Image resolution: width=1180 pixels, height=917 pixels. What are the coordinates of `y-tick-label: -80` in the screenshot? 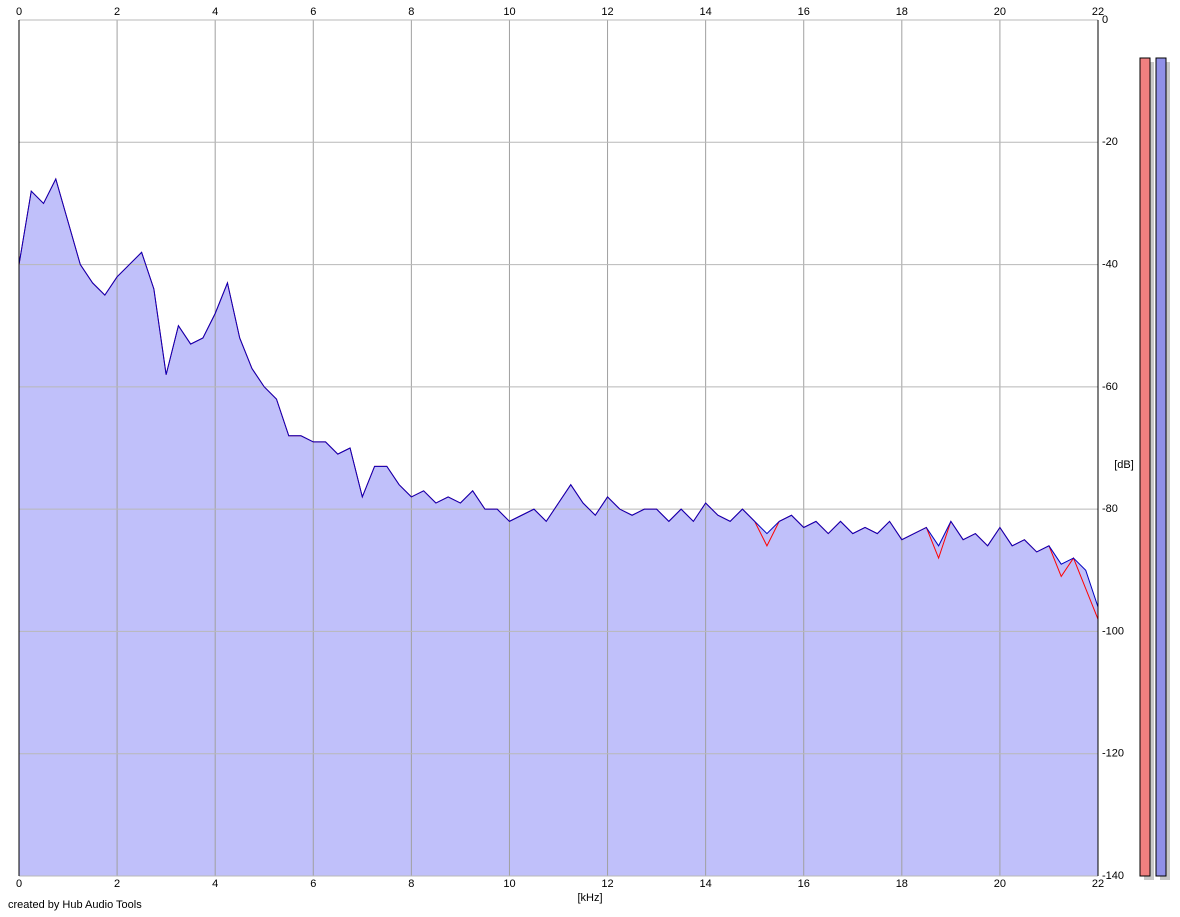 It's located at (1110, 509).